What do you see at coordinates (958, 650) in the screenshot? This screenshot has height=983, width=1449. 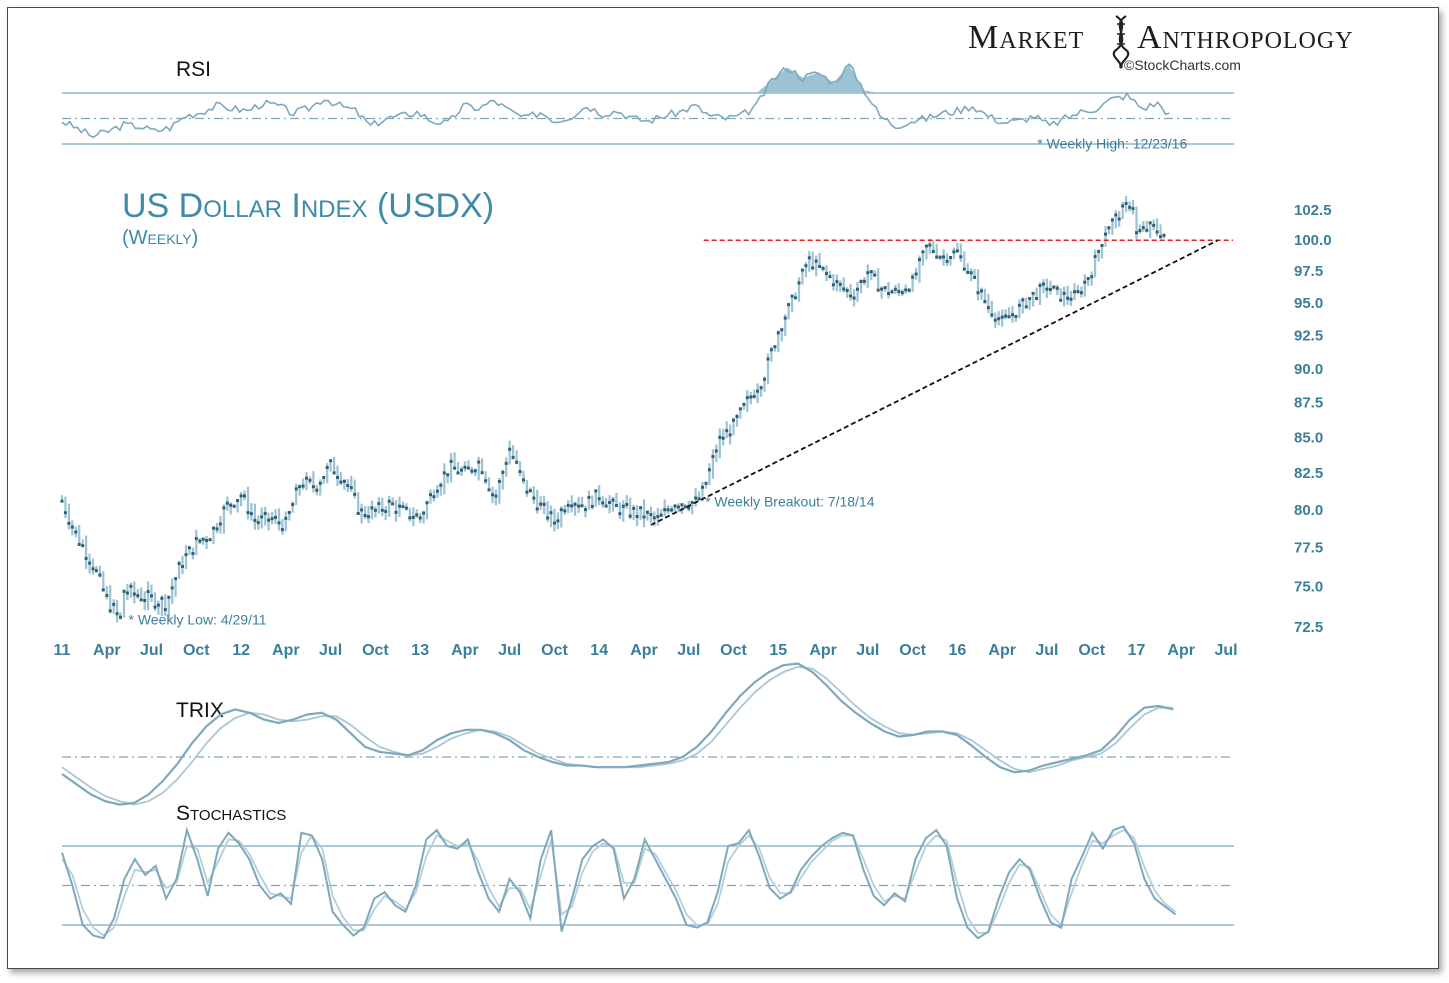 I see `x-tick-label: 16` at bounding box center [958, 650].